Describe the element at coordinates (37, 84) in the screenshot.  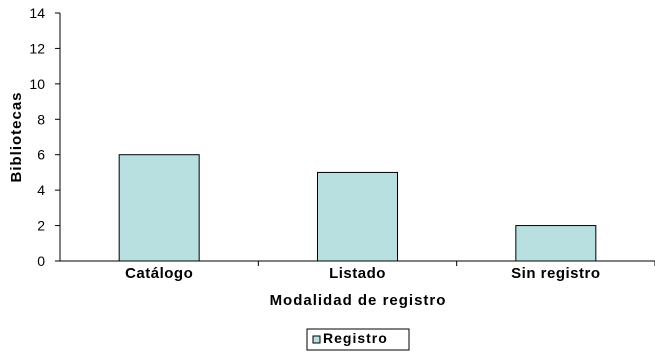
I see `y-tick-label: 10` at that location.